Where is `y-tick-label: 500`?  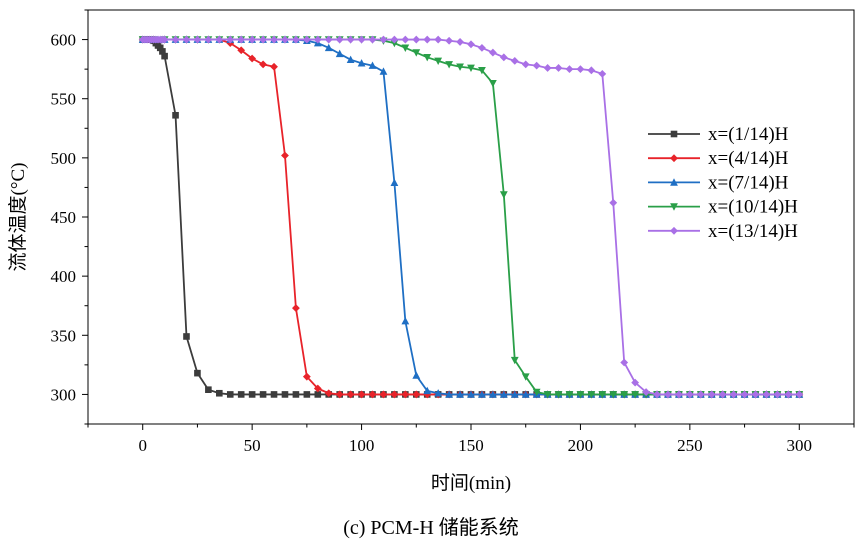
y-tick-label: 500 is located at coordinates (64, 158).